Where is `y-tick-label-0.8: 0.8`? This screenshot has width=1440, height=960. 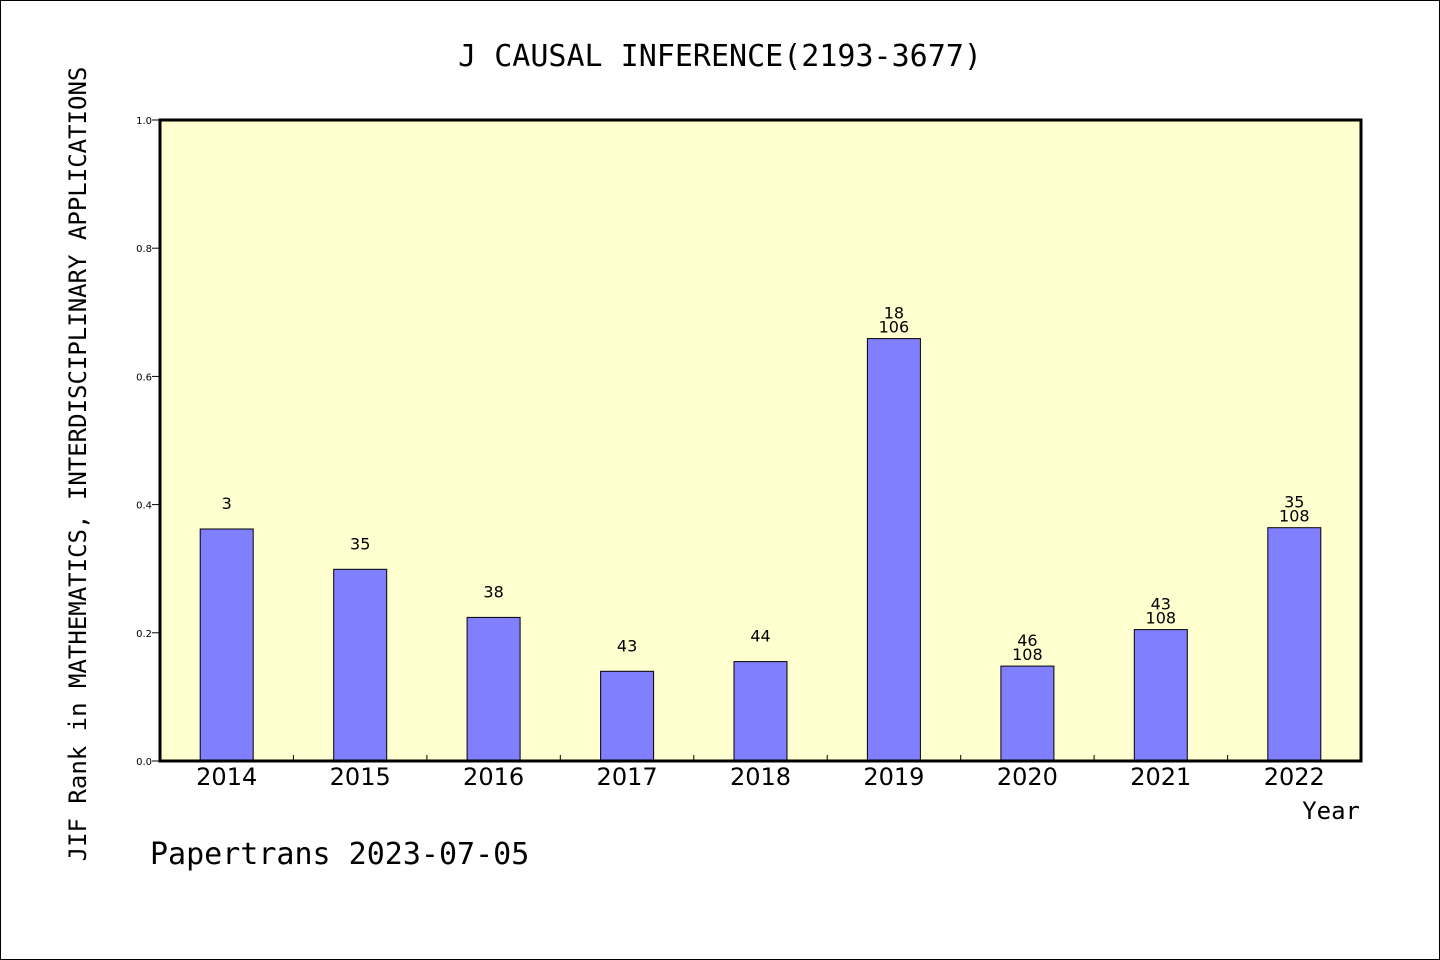 y-tick-label-0.8: 0.8 is located at coordinates (144, 249).